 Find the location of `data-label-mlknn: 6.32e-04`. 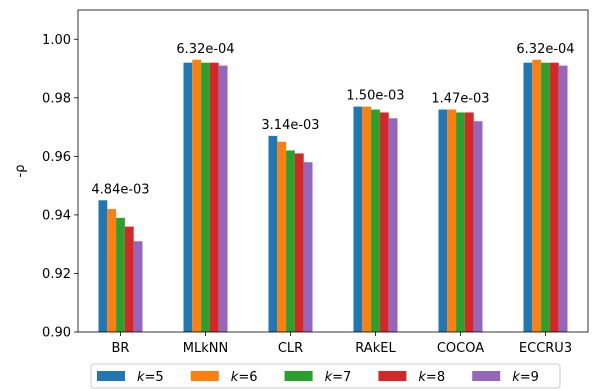

data-label-mlknn: 6.32e-04 is located at coordinates (205, 49).